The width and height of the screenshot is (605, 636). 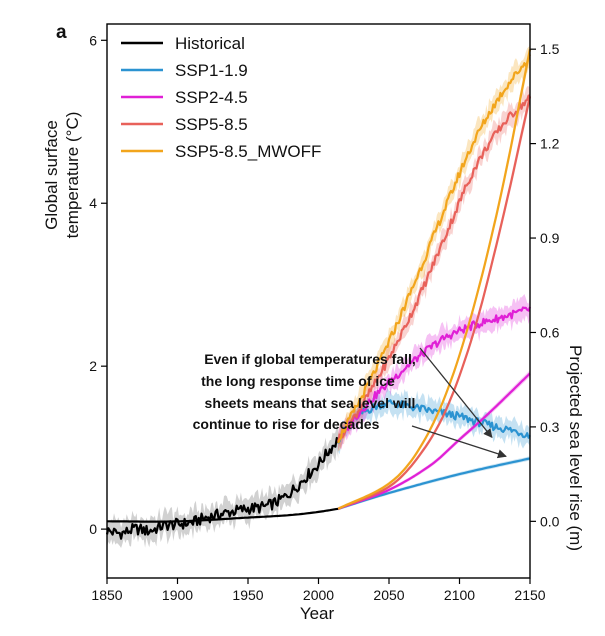 What do you see at coordinates (459, 595) in the screenshot?
I see `x-tick-label: 2100` at bounding box center [459, 595].